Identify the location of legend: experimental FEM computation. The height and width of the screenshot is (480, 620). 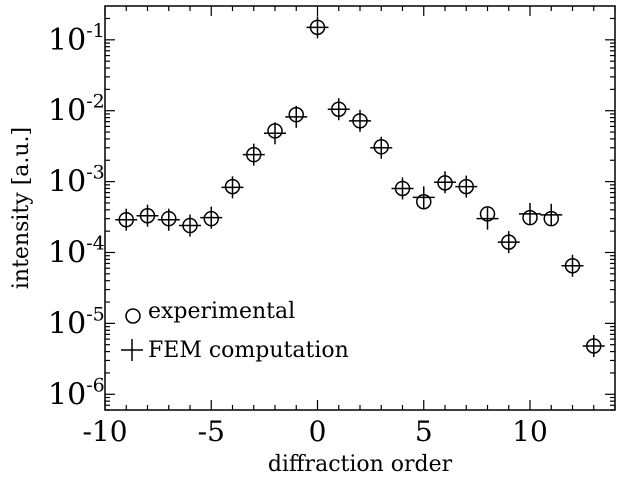
(235, 331).